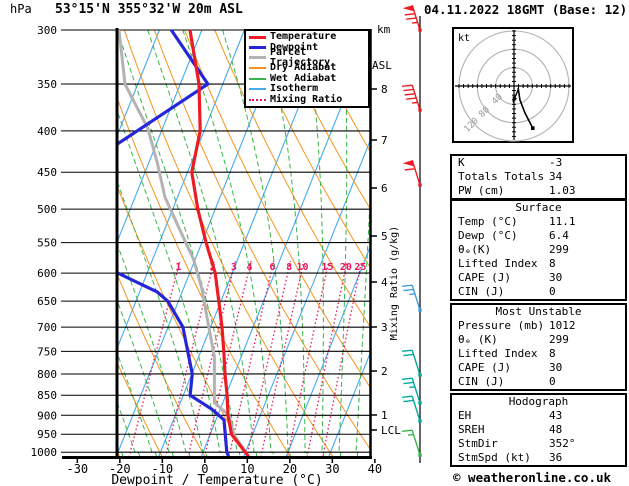 Image resolution: width=629 pixels, height=486 pixels. I want to click on svg-text: 15, so click(328, 267).